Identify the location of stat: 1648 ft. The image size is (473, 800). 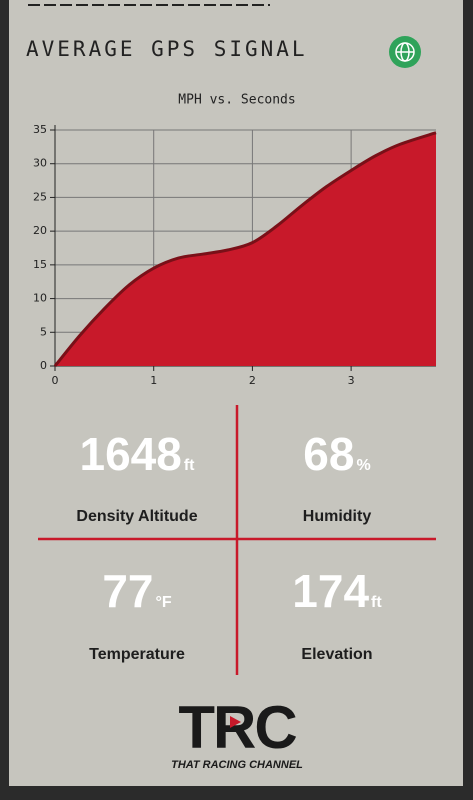
(138, 454).